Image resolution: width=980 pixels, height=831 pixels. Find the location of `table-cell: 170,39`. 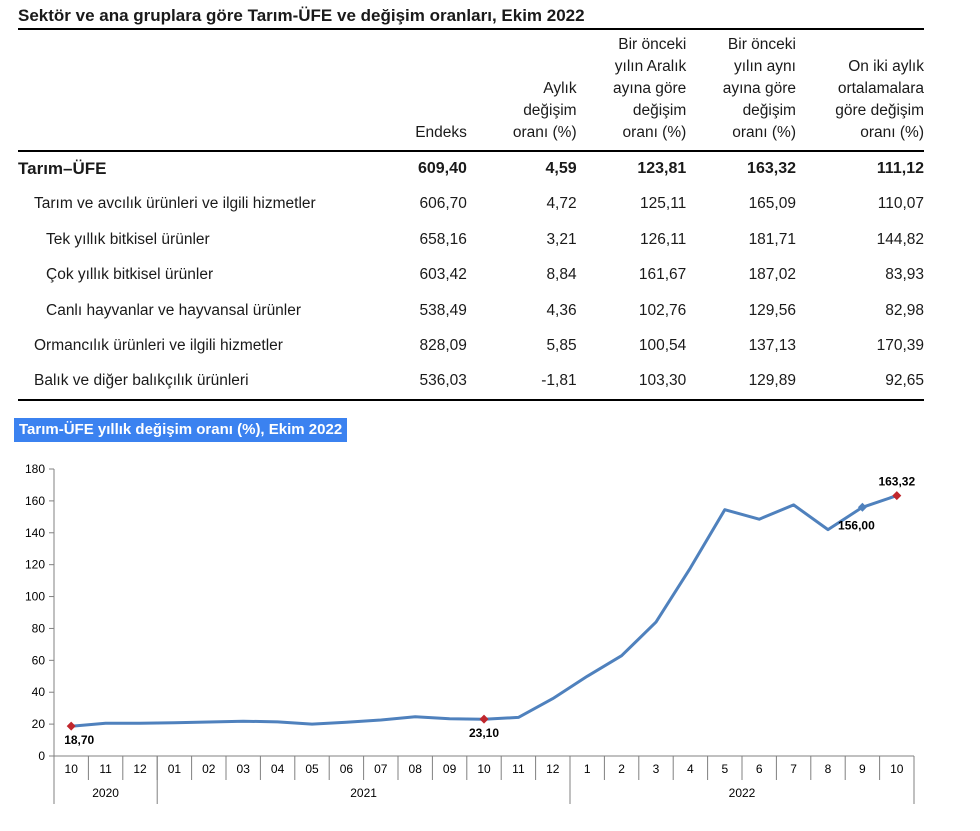

table-cell: 170,39 is located at coordinates (900, 346).